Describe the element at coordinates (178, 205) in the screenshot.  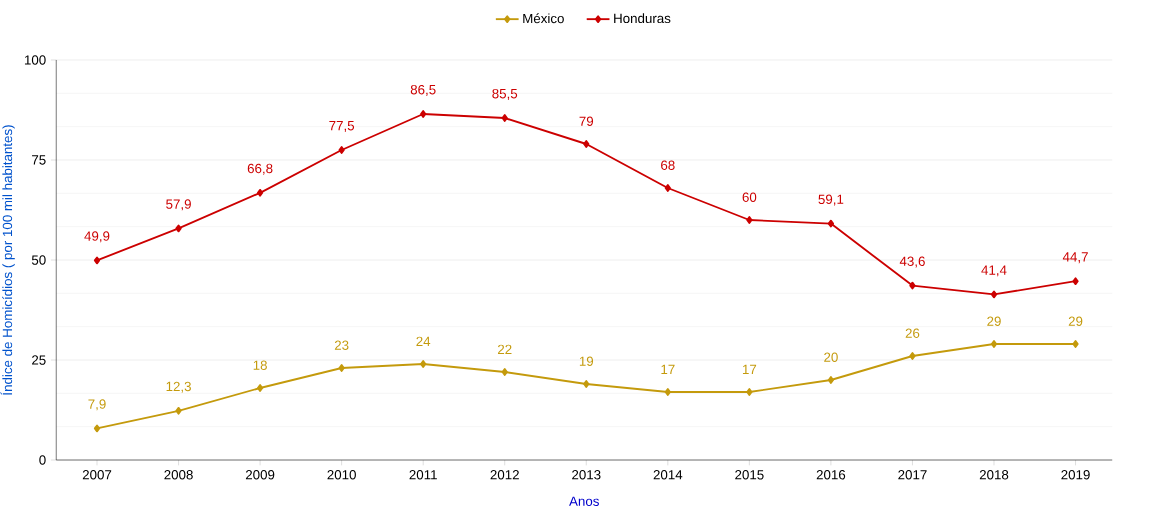
I see `data-label: 57,9` at that location.